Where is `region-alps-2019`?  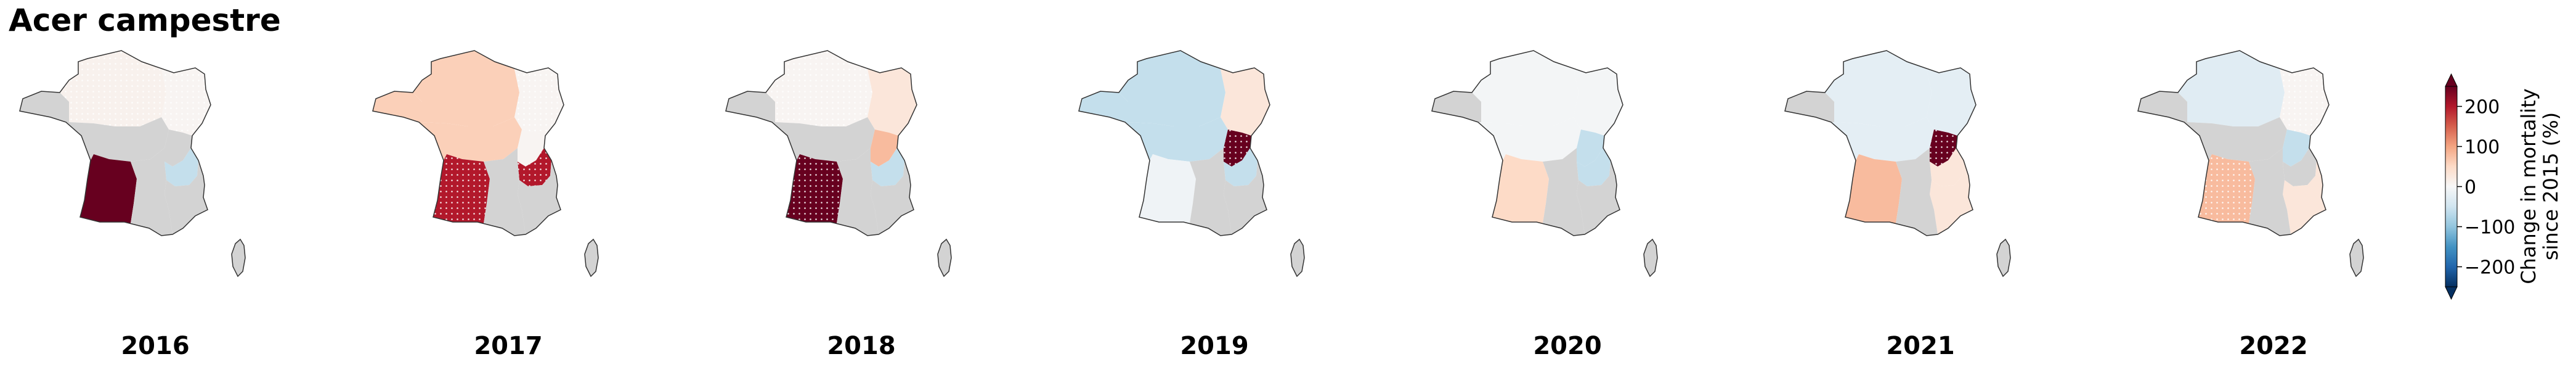
region-alps-2019 is located at coordinates (1241, 167).